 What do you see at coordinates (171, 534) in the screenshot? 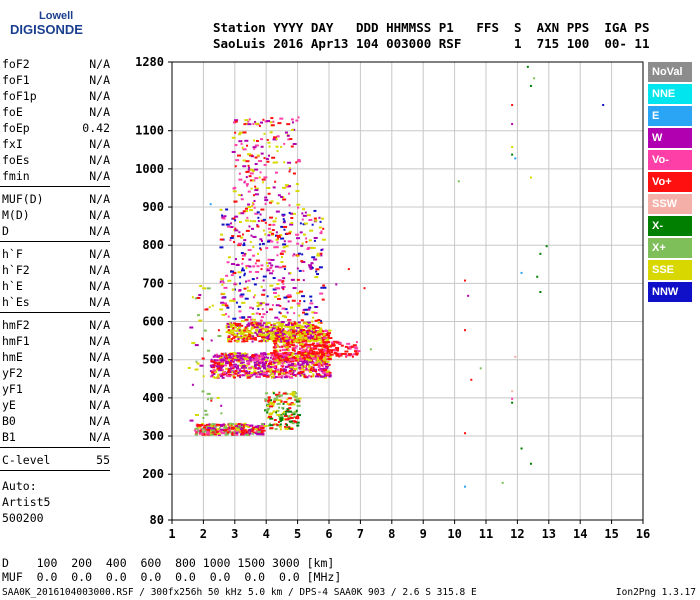
I see `x-tick-label: 1` at bounding box center [171, 534].